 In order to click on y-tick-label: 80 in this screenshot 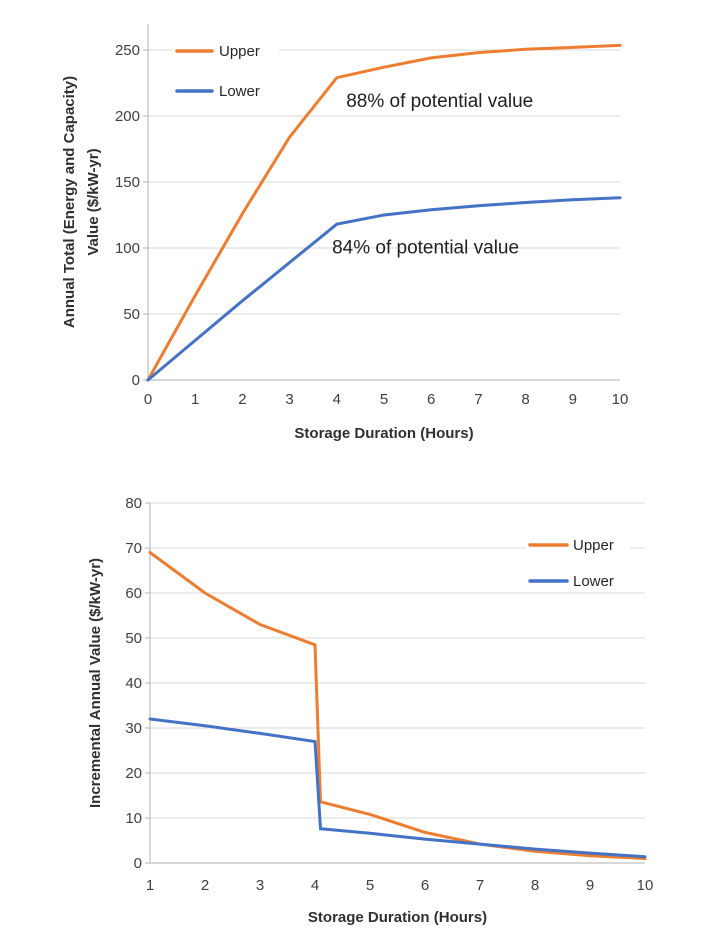, I will do `click(133, 503)`.